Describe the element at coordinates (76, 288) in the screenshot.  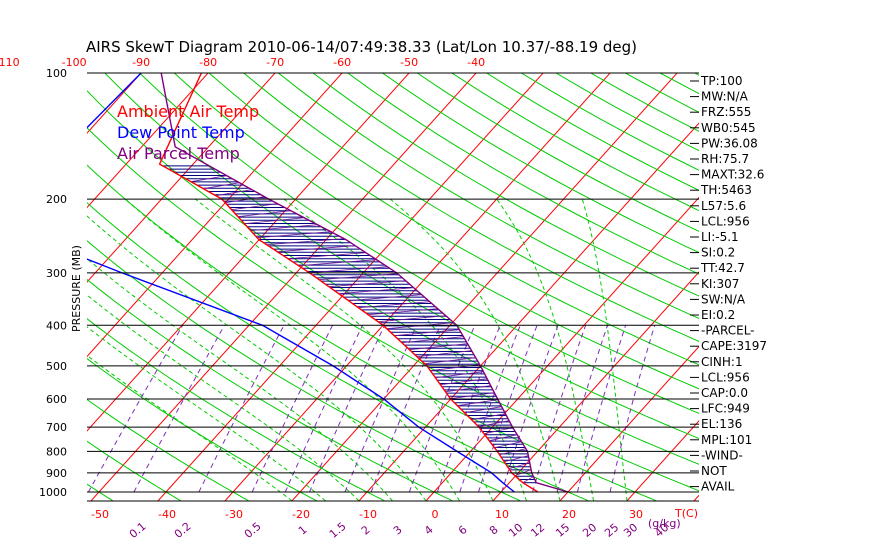
I see `y-axis-label: PRESSURE (MB)` at that location.